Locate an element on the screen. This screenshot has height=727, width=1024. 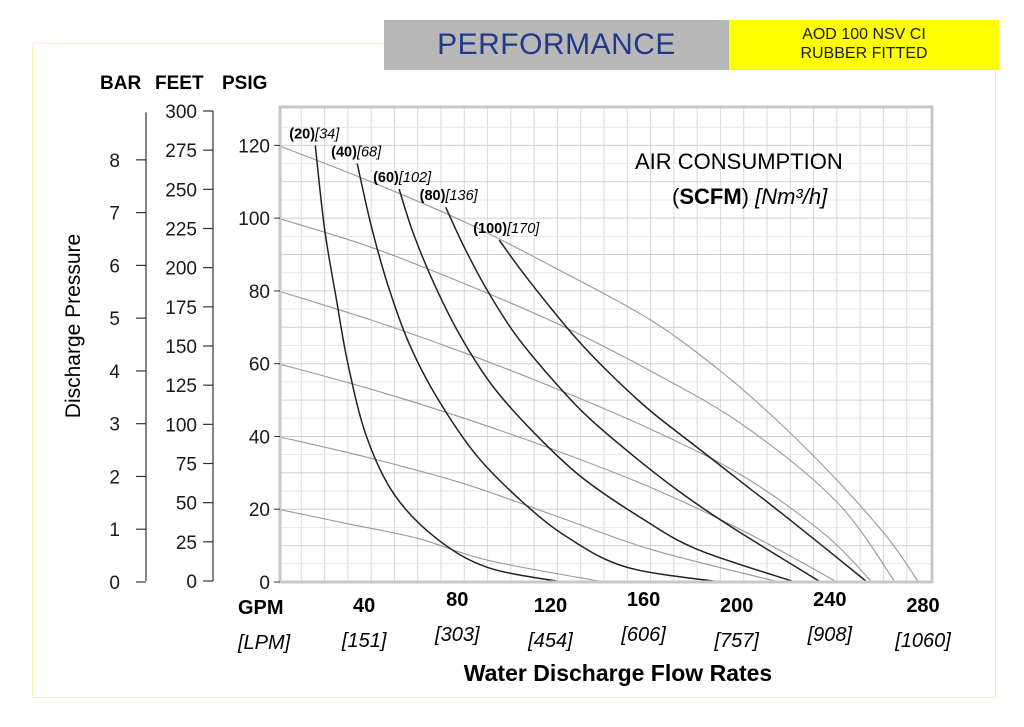
series-scfm-label: (40) is located at coordinates (344, 153).